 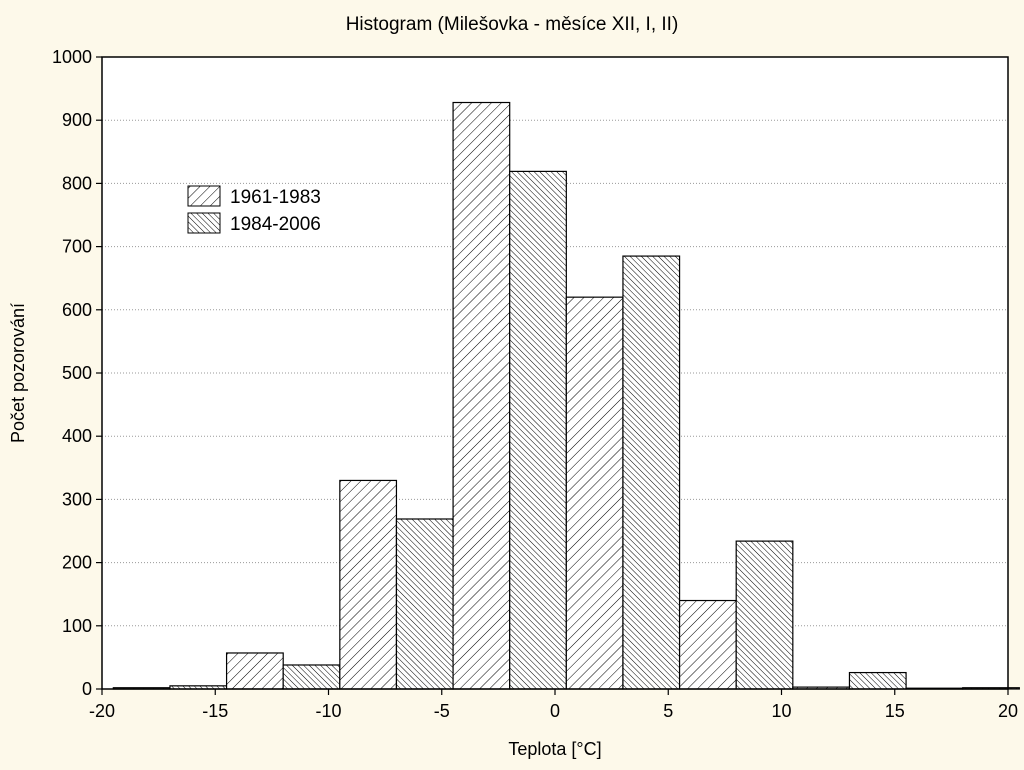 What do you see at coordinates (254, 210) in the screenshot?
I see `legend: 1961-1983 1984-2006` at bounding box center [254, 210].